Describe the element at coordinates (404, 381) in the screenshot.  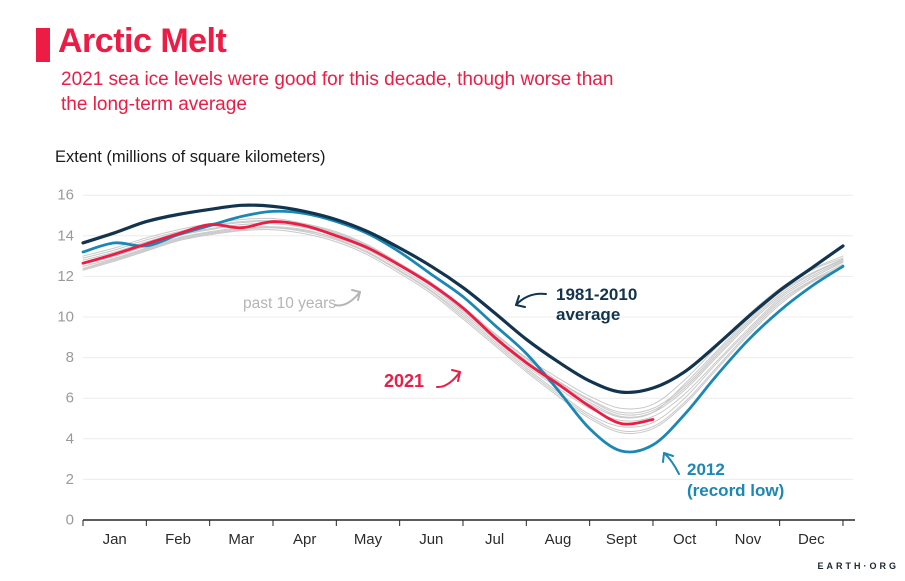
I see `annotation-2021: 2021` at that location.